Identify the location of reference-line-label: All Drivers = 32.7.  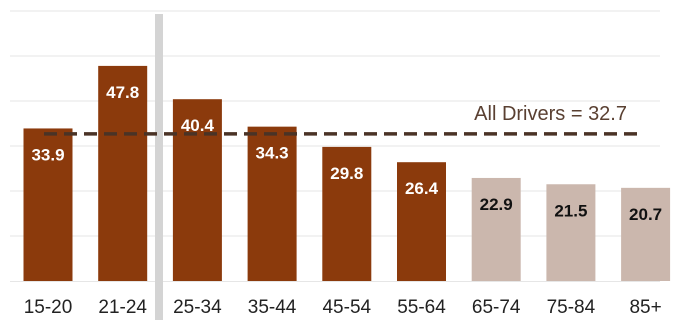
(550, 114).